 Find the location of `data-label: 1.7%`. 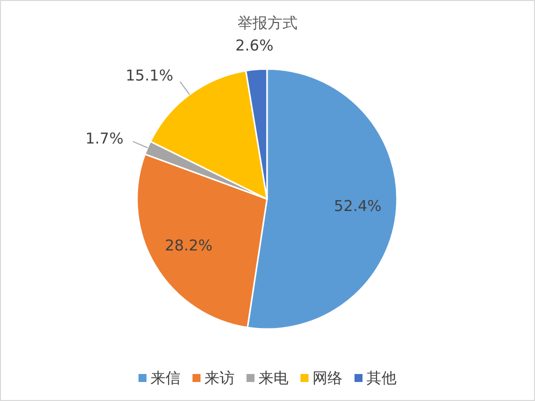

data-label: 1.7% is located at coordinates (104, 138).